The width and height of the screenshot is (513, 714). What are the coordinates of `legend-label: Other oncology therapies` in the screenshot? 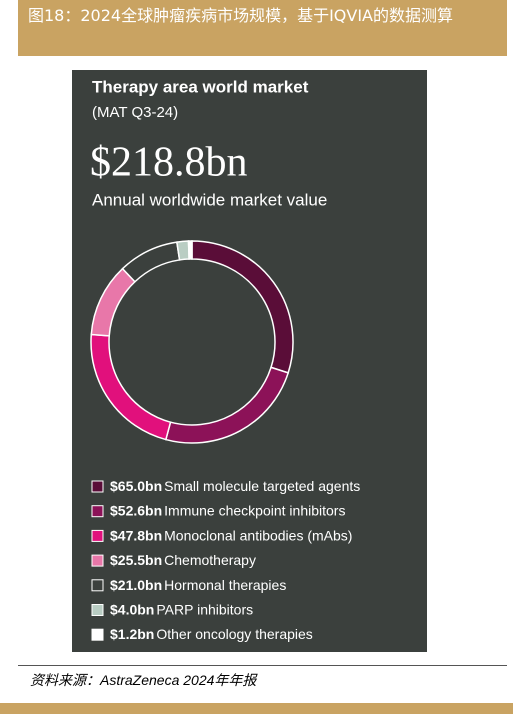 It's located at (234, 634).